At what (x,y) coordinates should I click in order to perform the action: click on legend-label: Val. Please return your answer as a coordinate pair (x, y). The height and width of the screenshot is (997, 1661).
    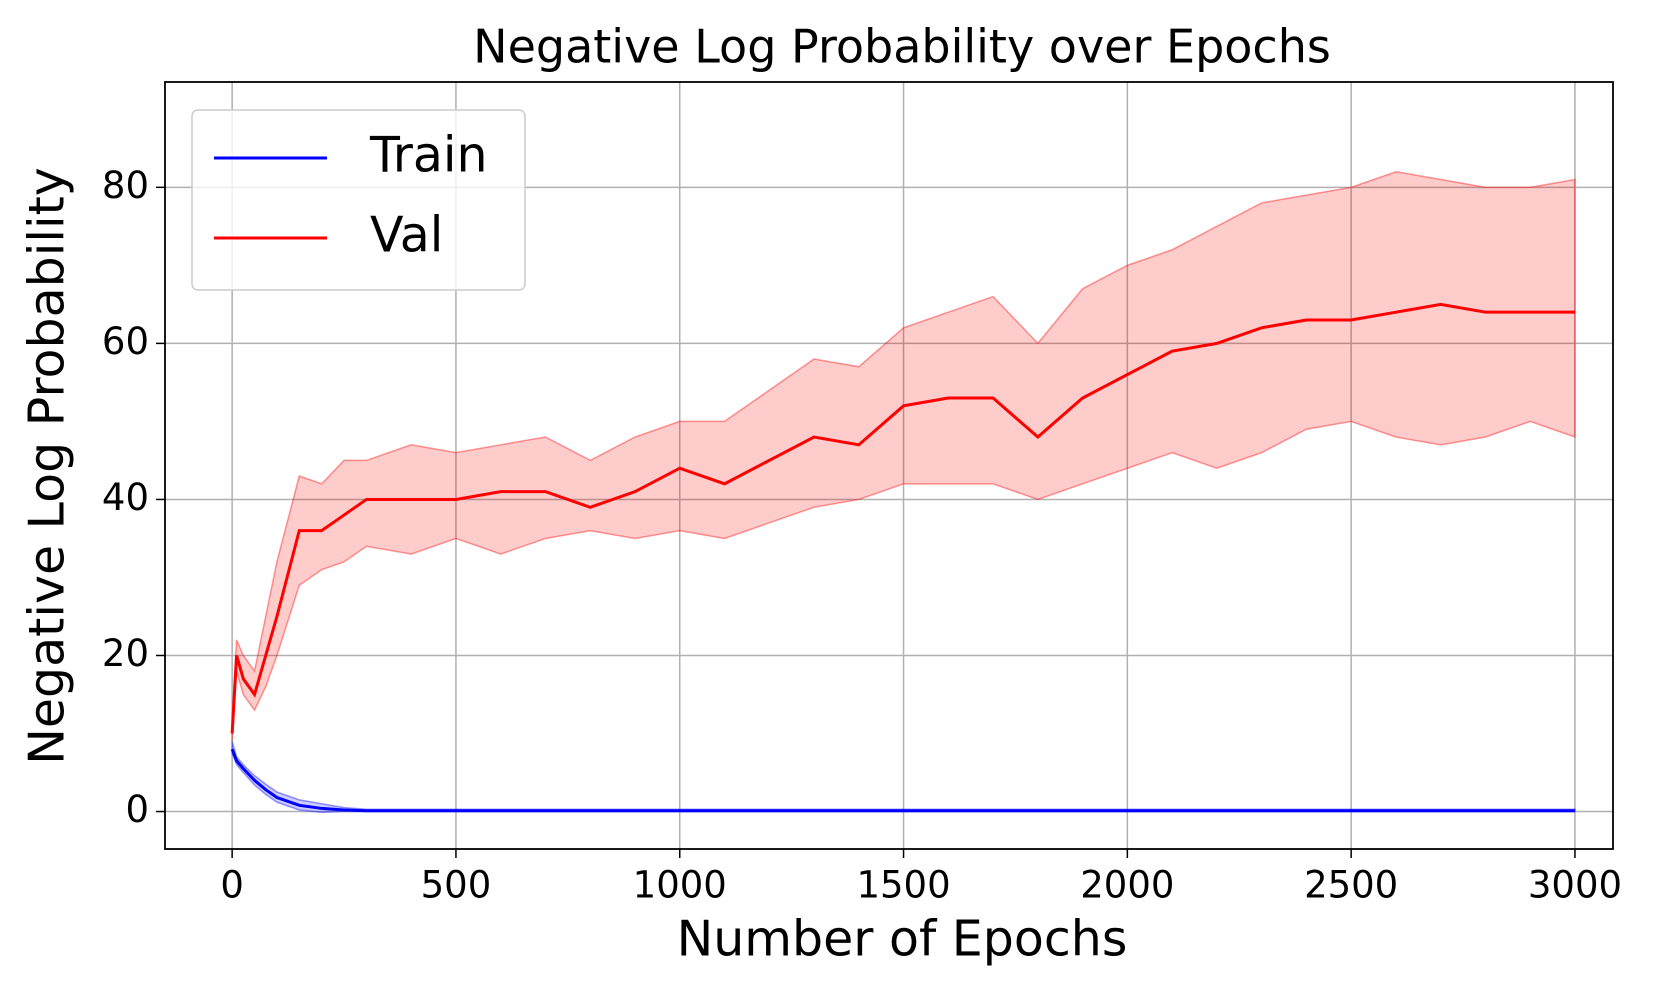
    Looking at the image, I should click on (406, 235).